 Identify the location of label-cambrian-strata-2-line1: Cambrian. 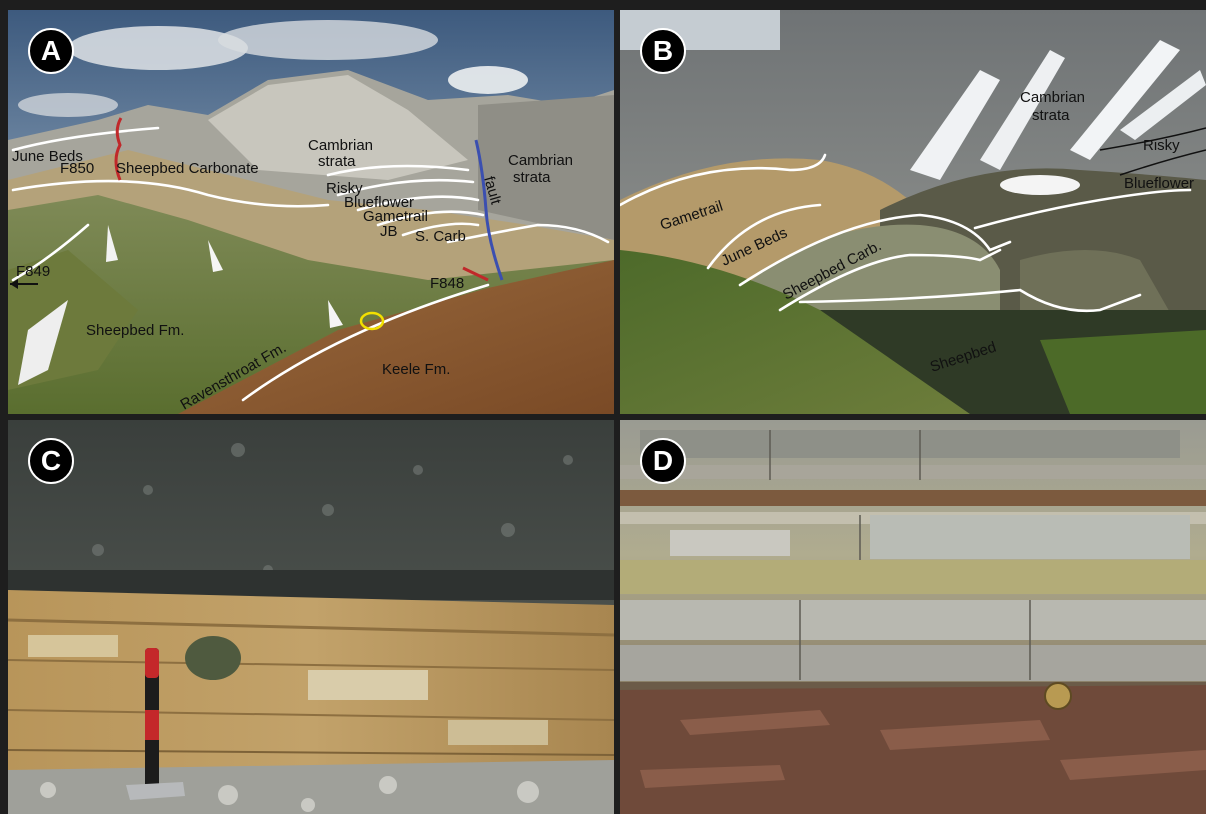
(540, 160).